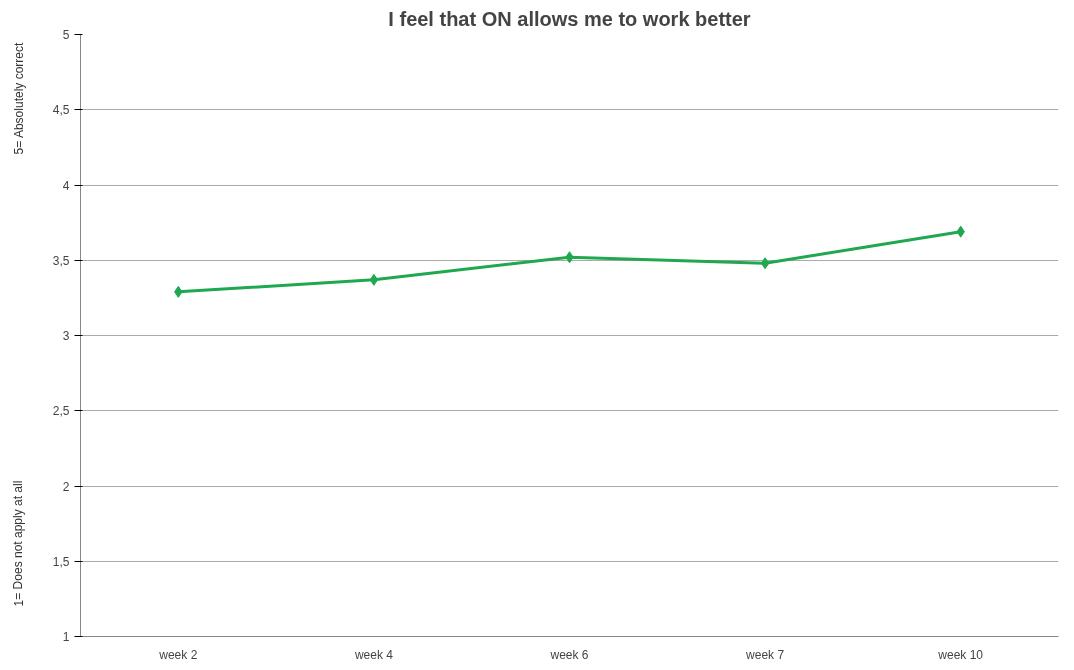 This screenshot has width=1074, height=670. Describe the element at coordinates (66, 35) in the screenshot. I see `y-tick-label: 5` at that location.